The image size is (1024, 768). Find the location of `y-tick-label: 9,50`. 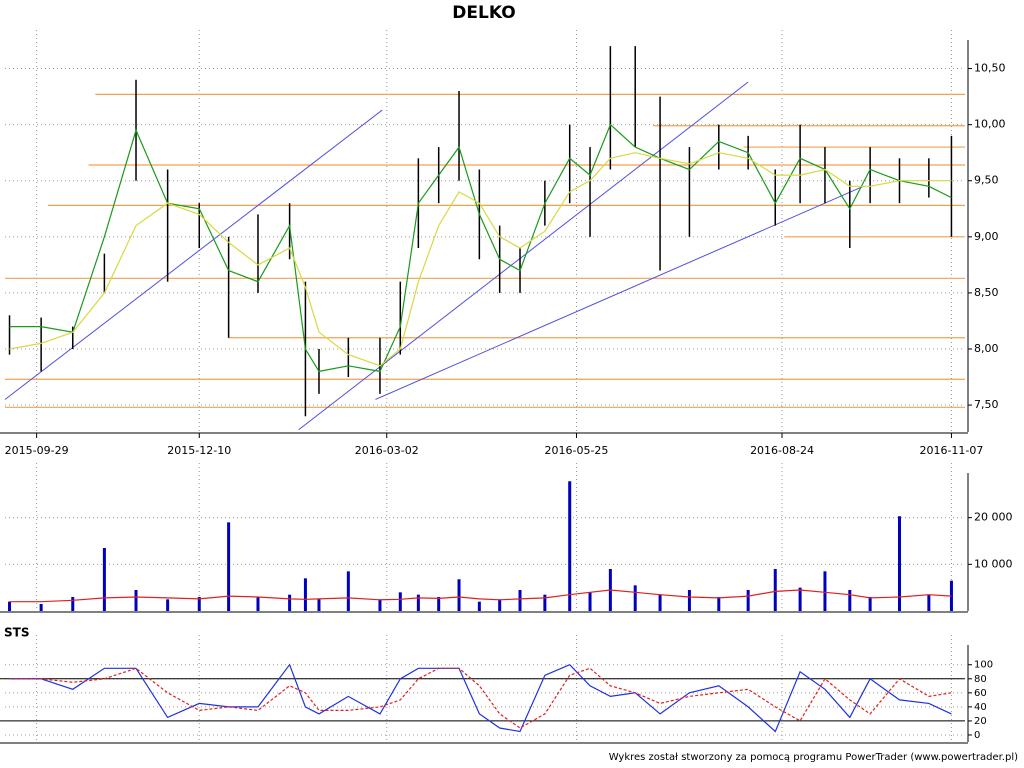

y-tick-label: 9,50 is located at coordinates (986, 180).